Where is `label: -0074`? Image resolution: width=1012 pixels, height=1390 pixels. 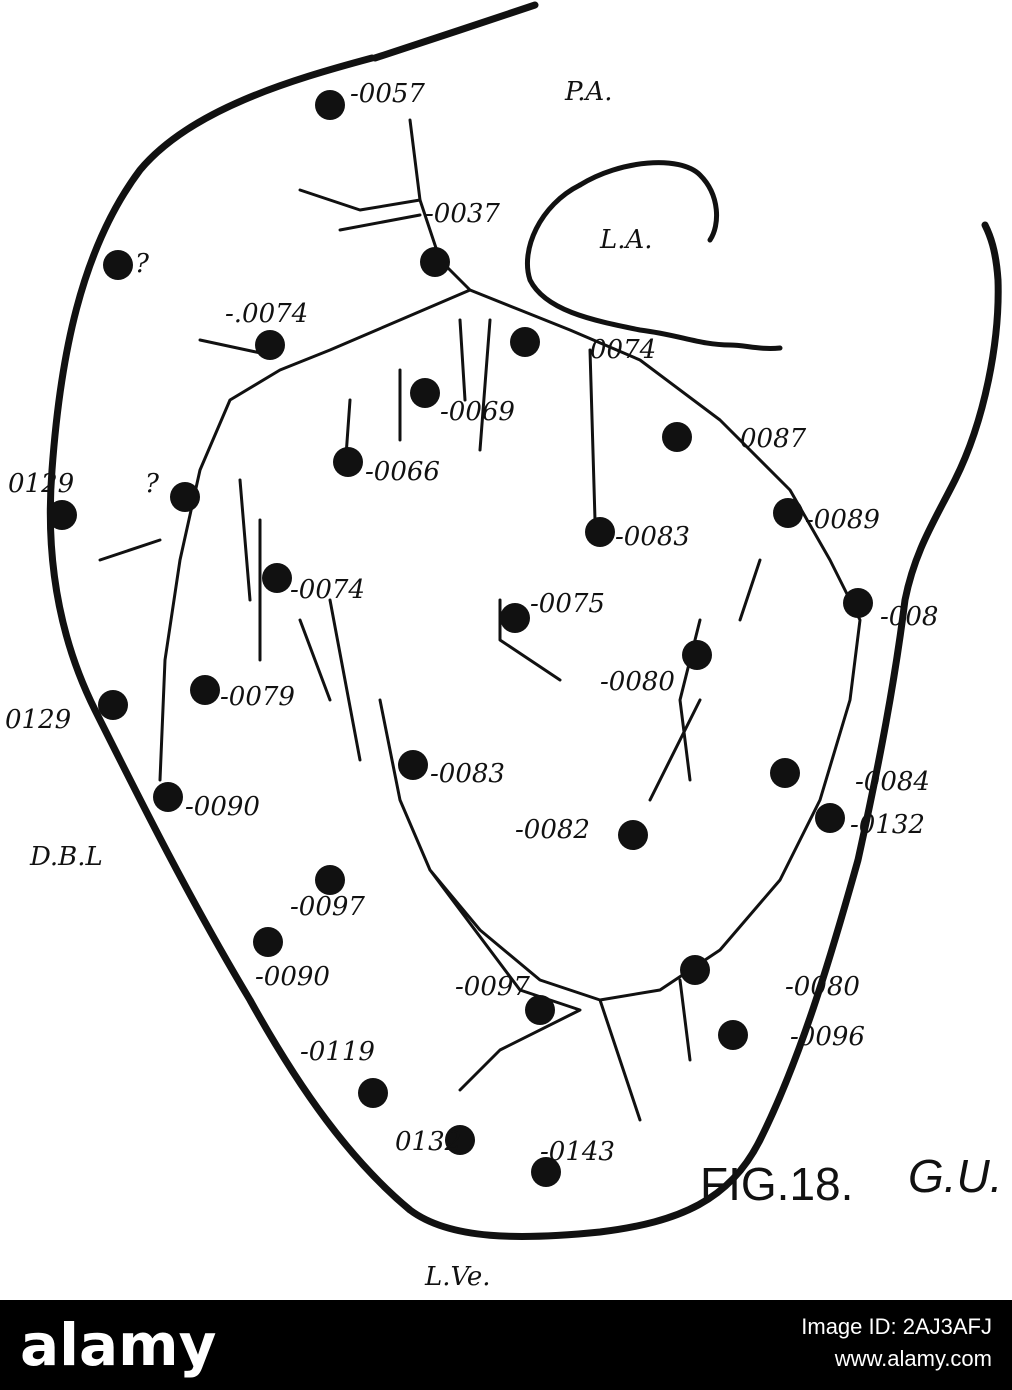
label: -0074 is located at coordinates (327, 590).